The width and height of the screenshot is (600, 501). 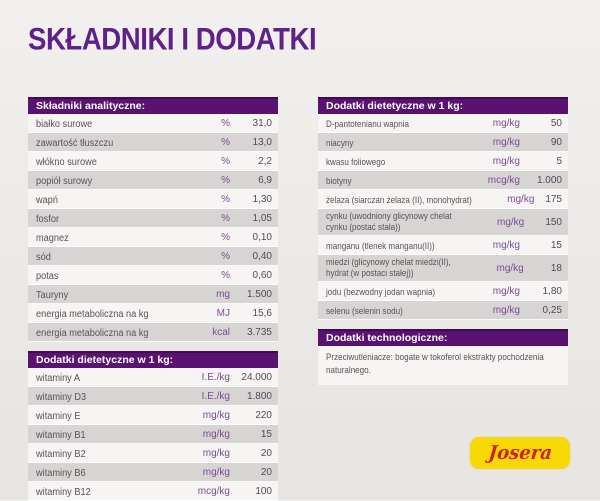 I want to click on row-label-cell: popiół surowy, so click(x=105, y=180).